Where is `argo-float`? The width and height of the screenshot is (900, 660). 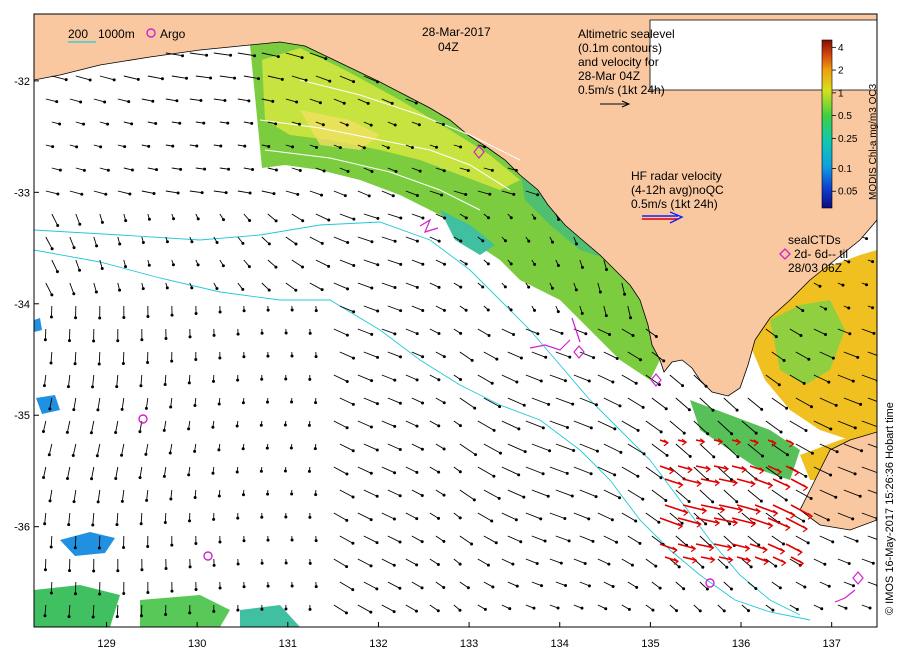 argo-float is located at coordinates (143, 419).